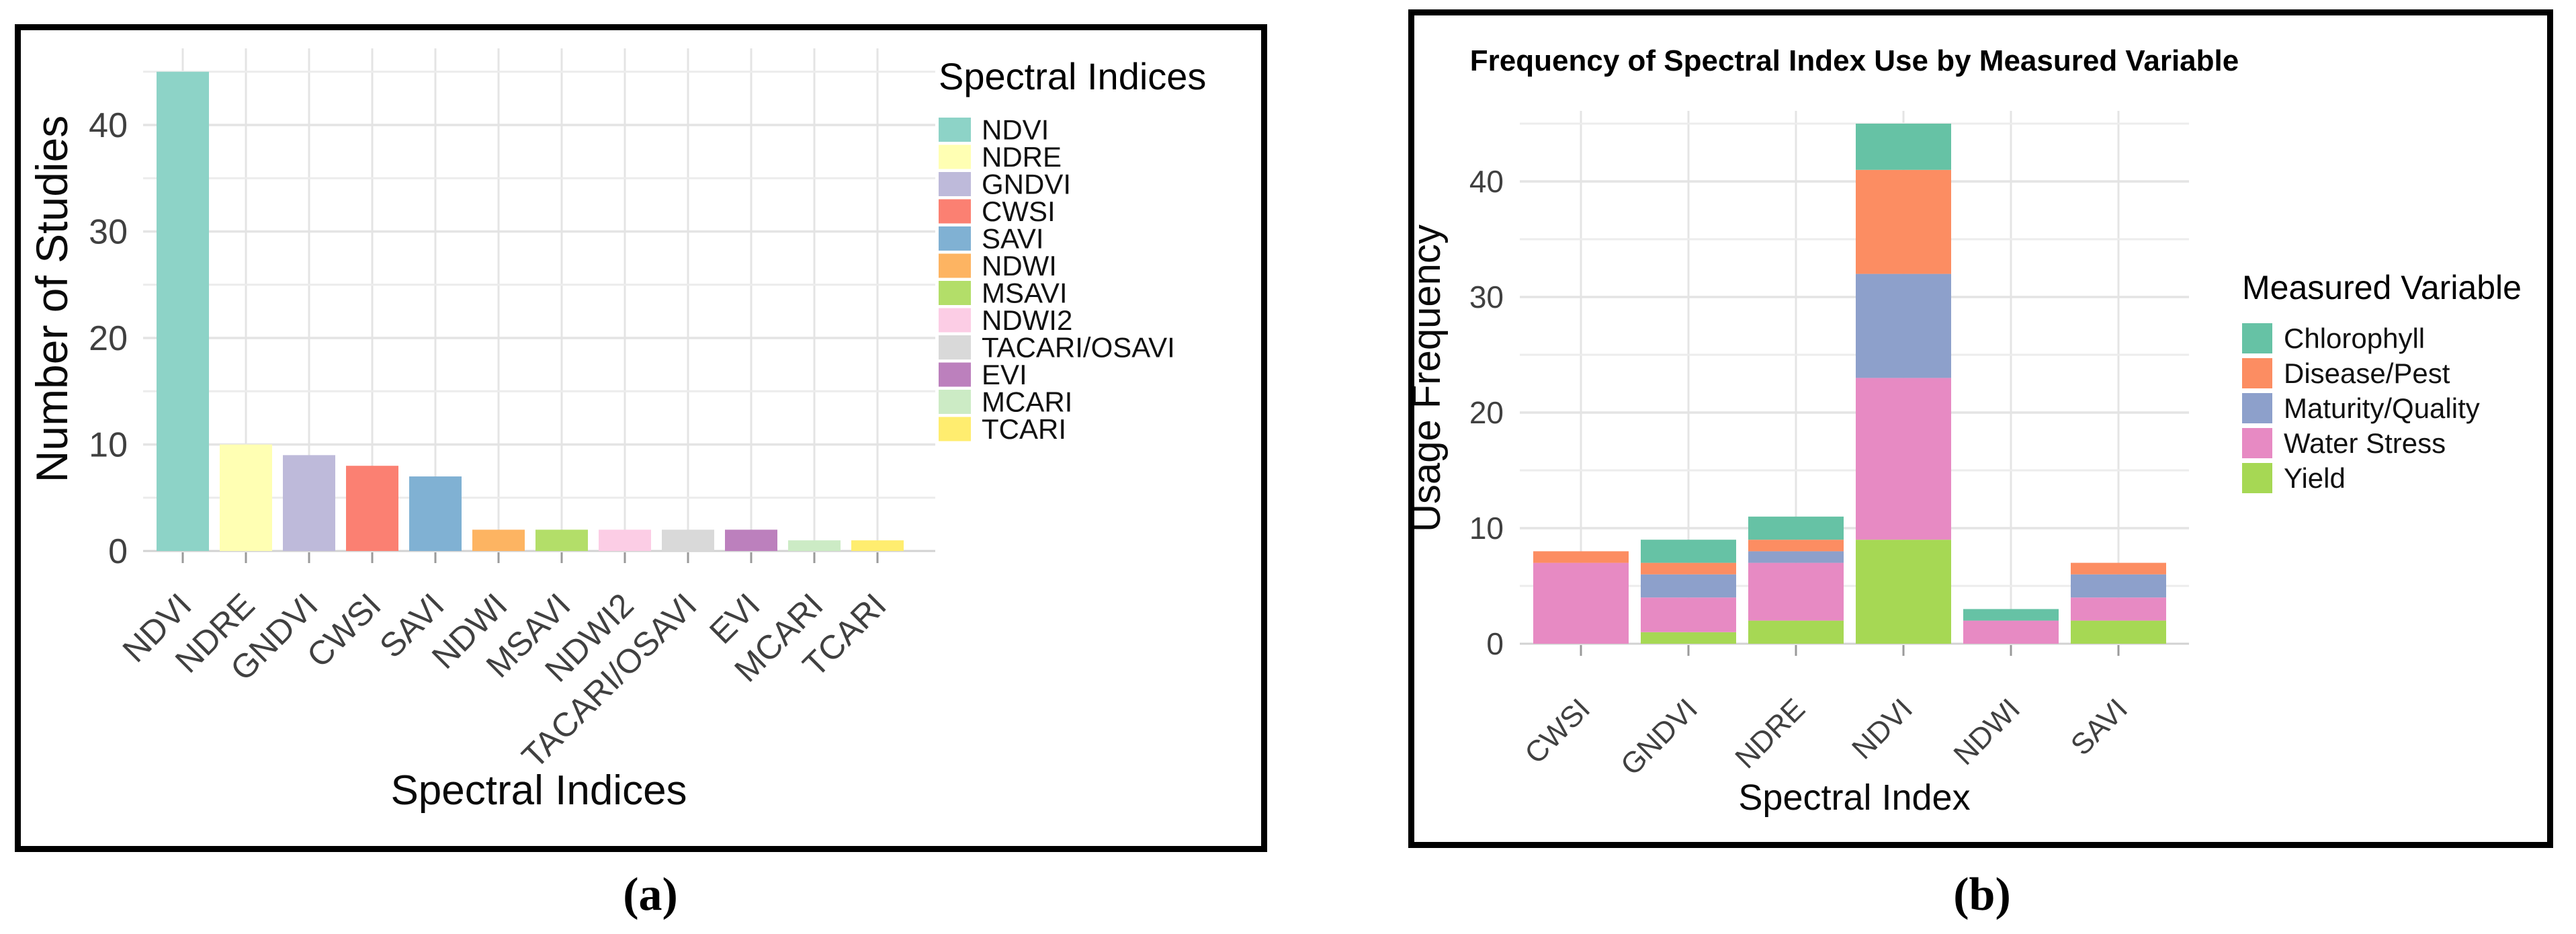  I want to click on bar-segment-GNDVI-Water Stress, so click(1688, 614).